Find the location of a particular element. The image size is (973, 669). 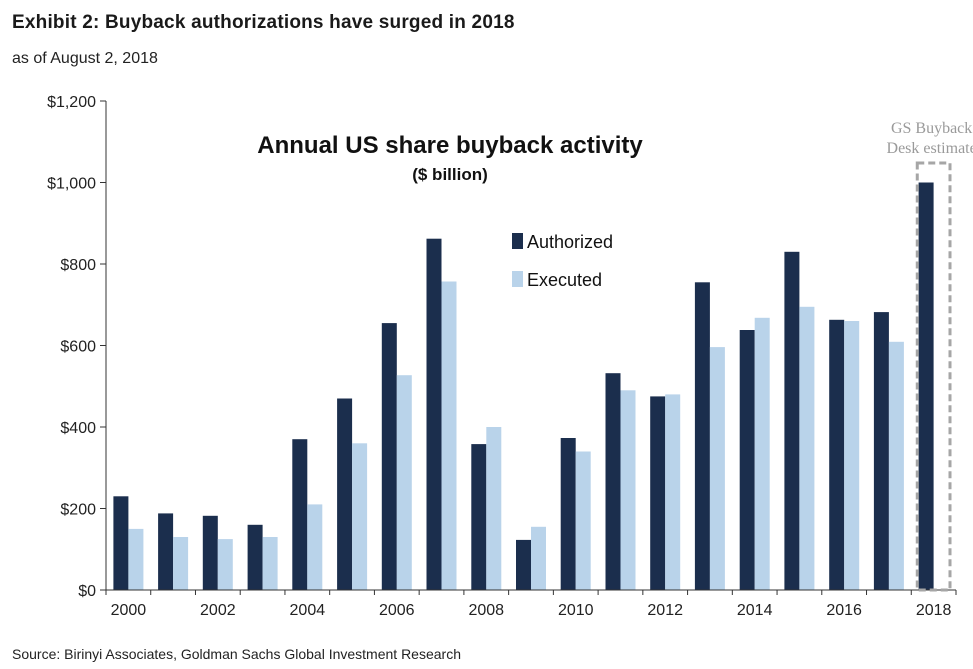

bar-authorized-2015 is located at coordinates (792, 421).